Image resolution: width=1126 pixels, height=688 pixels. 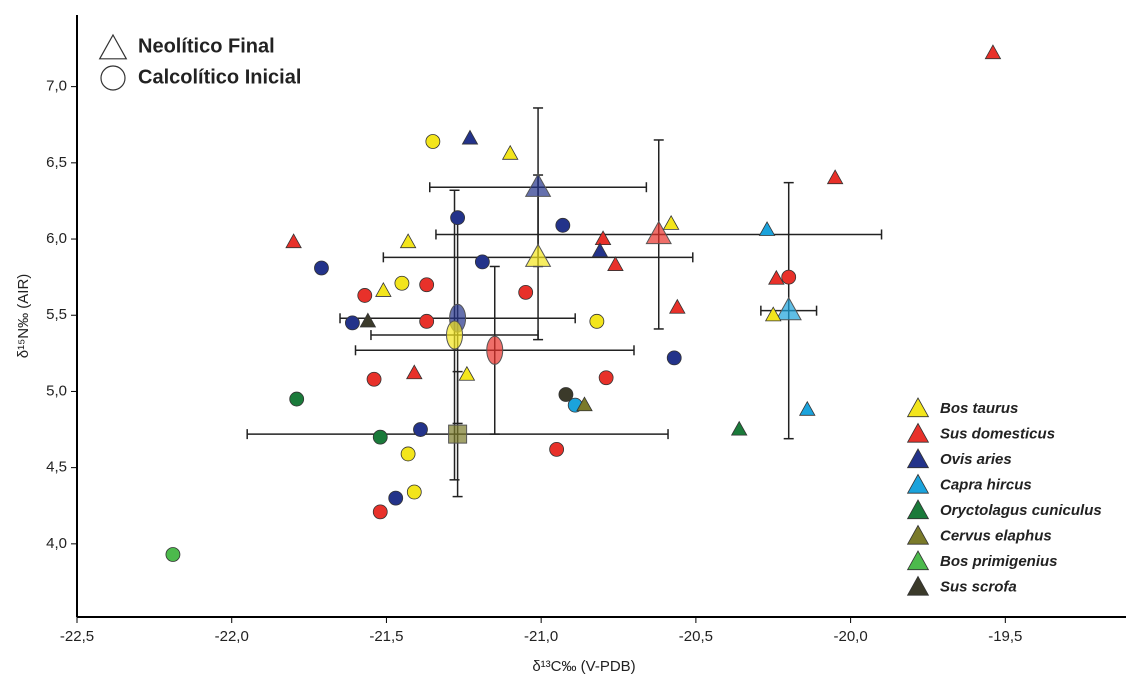 What do you see at coordinates (77, 636) in the screenshot?
I see `x-tick-label: -22,5` at bounding box center [77, 636].